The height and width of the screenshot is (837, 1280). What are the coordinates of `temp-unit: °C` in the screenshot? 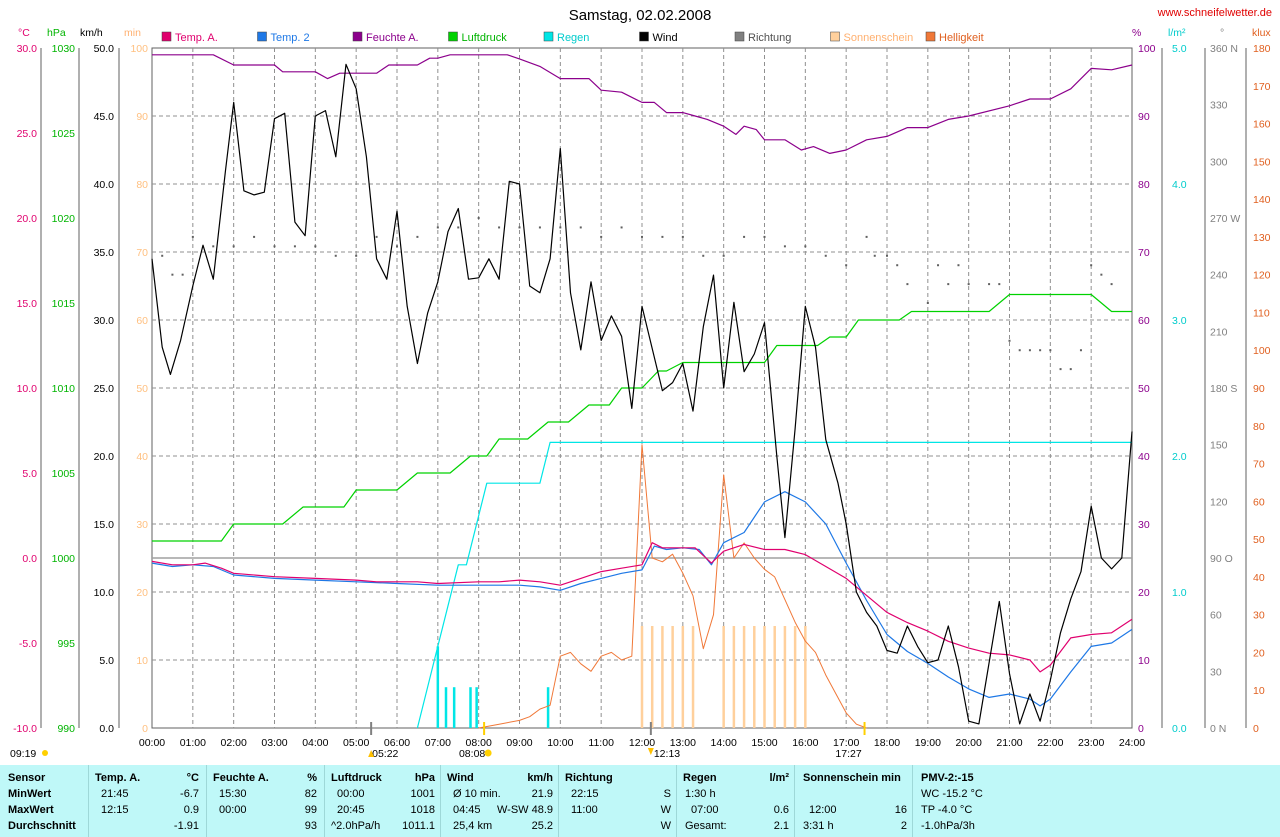 It's located at (192, 778).